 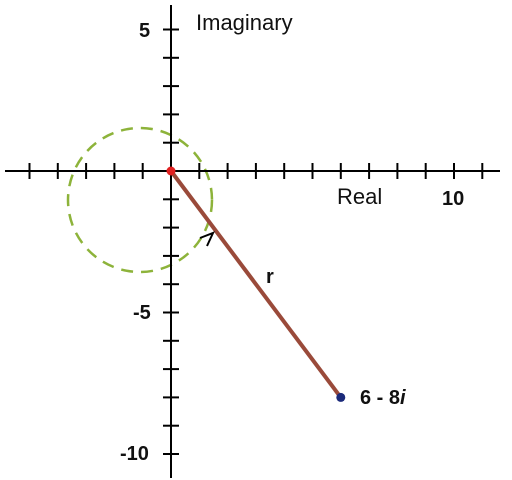 What do you see at coordinates (244, 22) in the screenshot?
I see `imaginary-axis-label: Imaginary` at bounding box center [244, 22].